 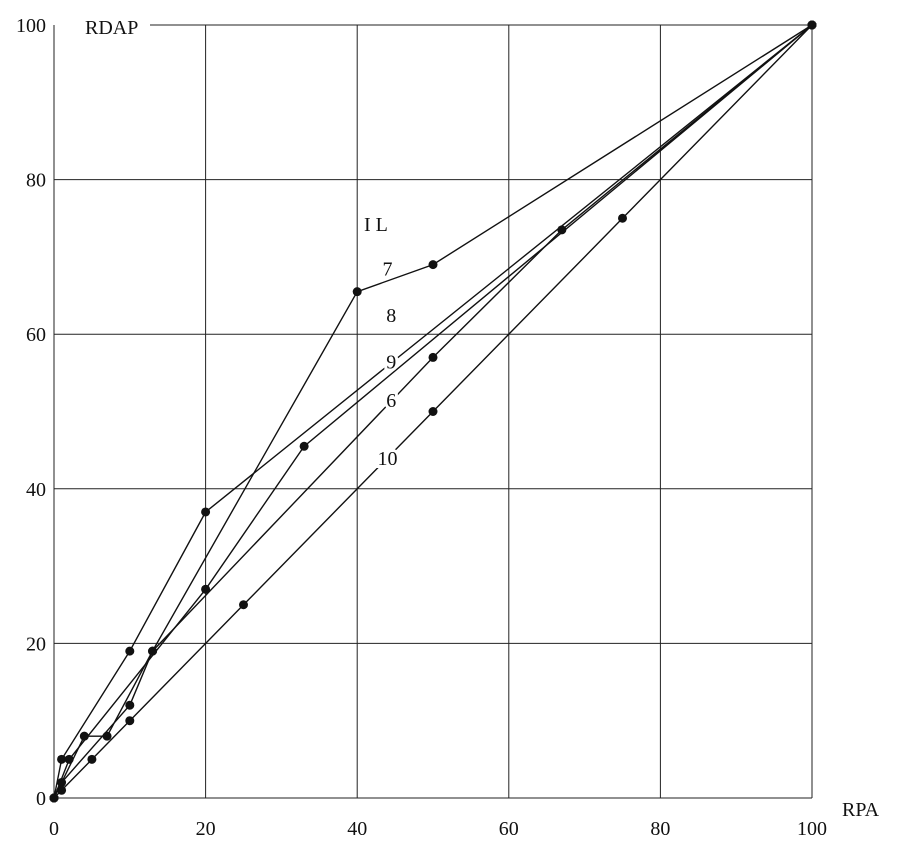 What do you see at coordinates (36, 490) in the screenshot?
I see `y-tick-label: 40` at bounding box center [36, 490].